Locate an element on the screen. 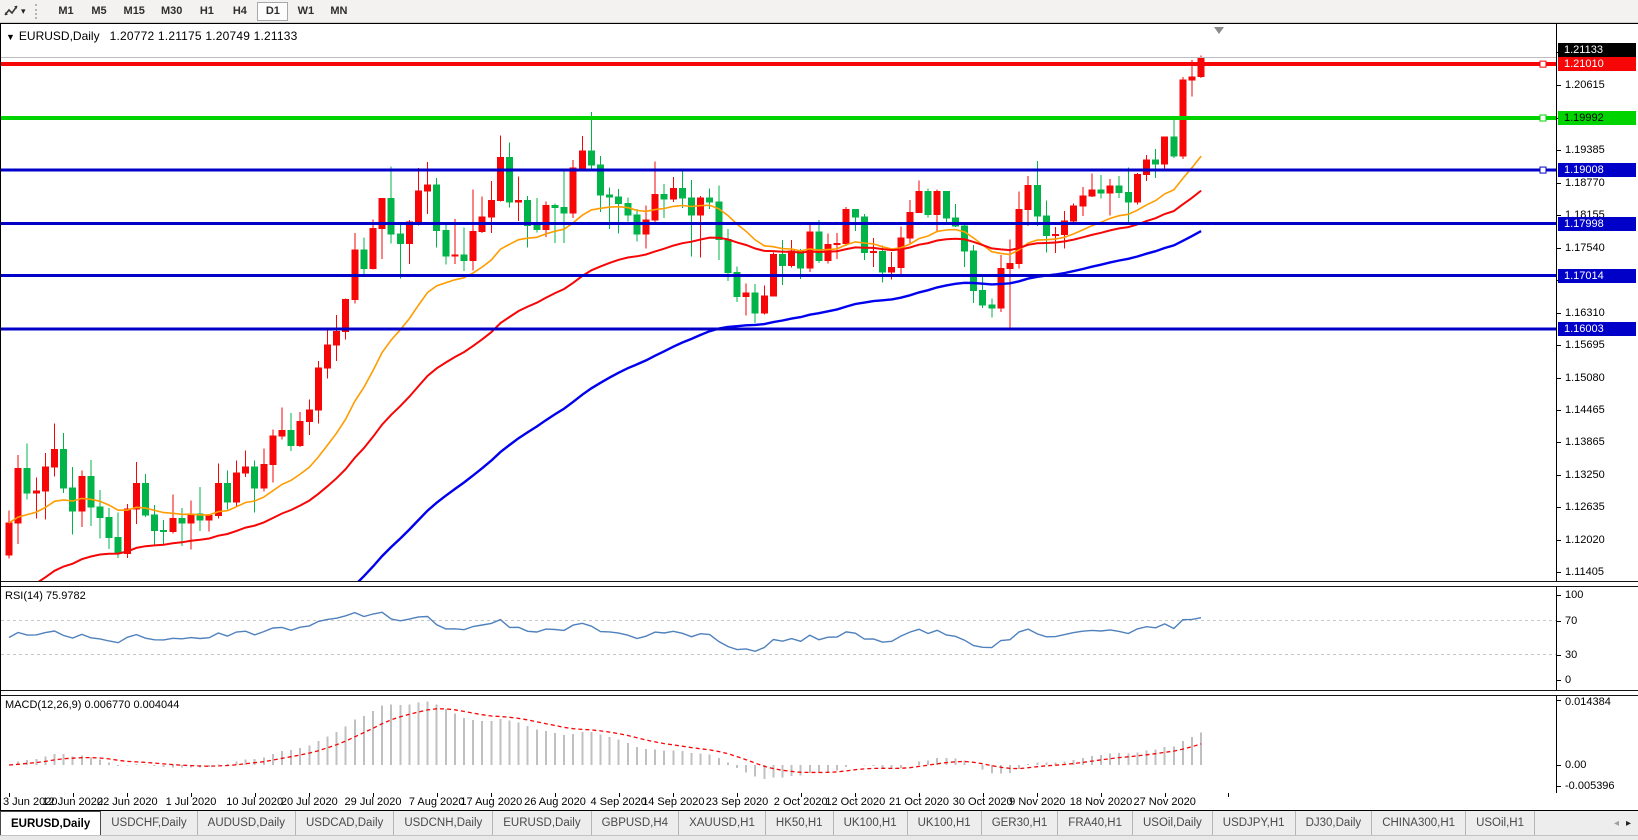  hline-price-label: 1.17998 is located at coordinates (1597, 223).